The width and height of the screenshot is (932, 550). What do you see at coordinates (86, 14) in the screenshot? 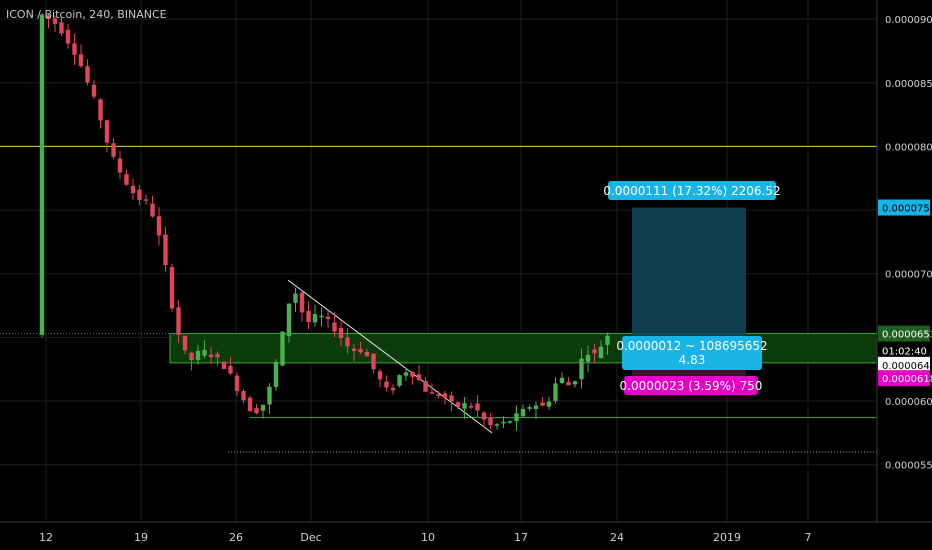
I see `symbol-title: ICON / Bitcoin, 240, BINANCE` at bounding box center [86, 14].